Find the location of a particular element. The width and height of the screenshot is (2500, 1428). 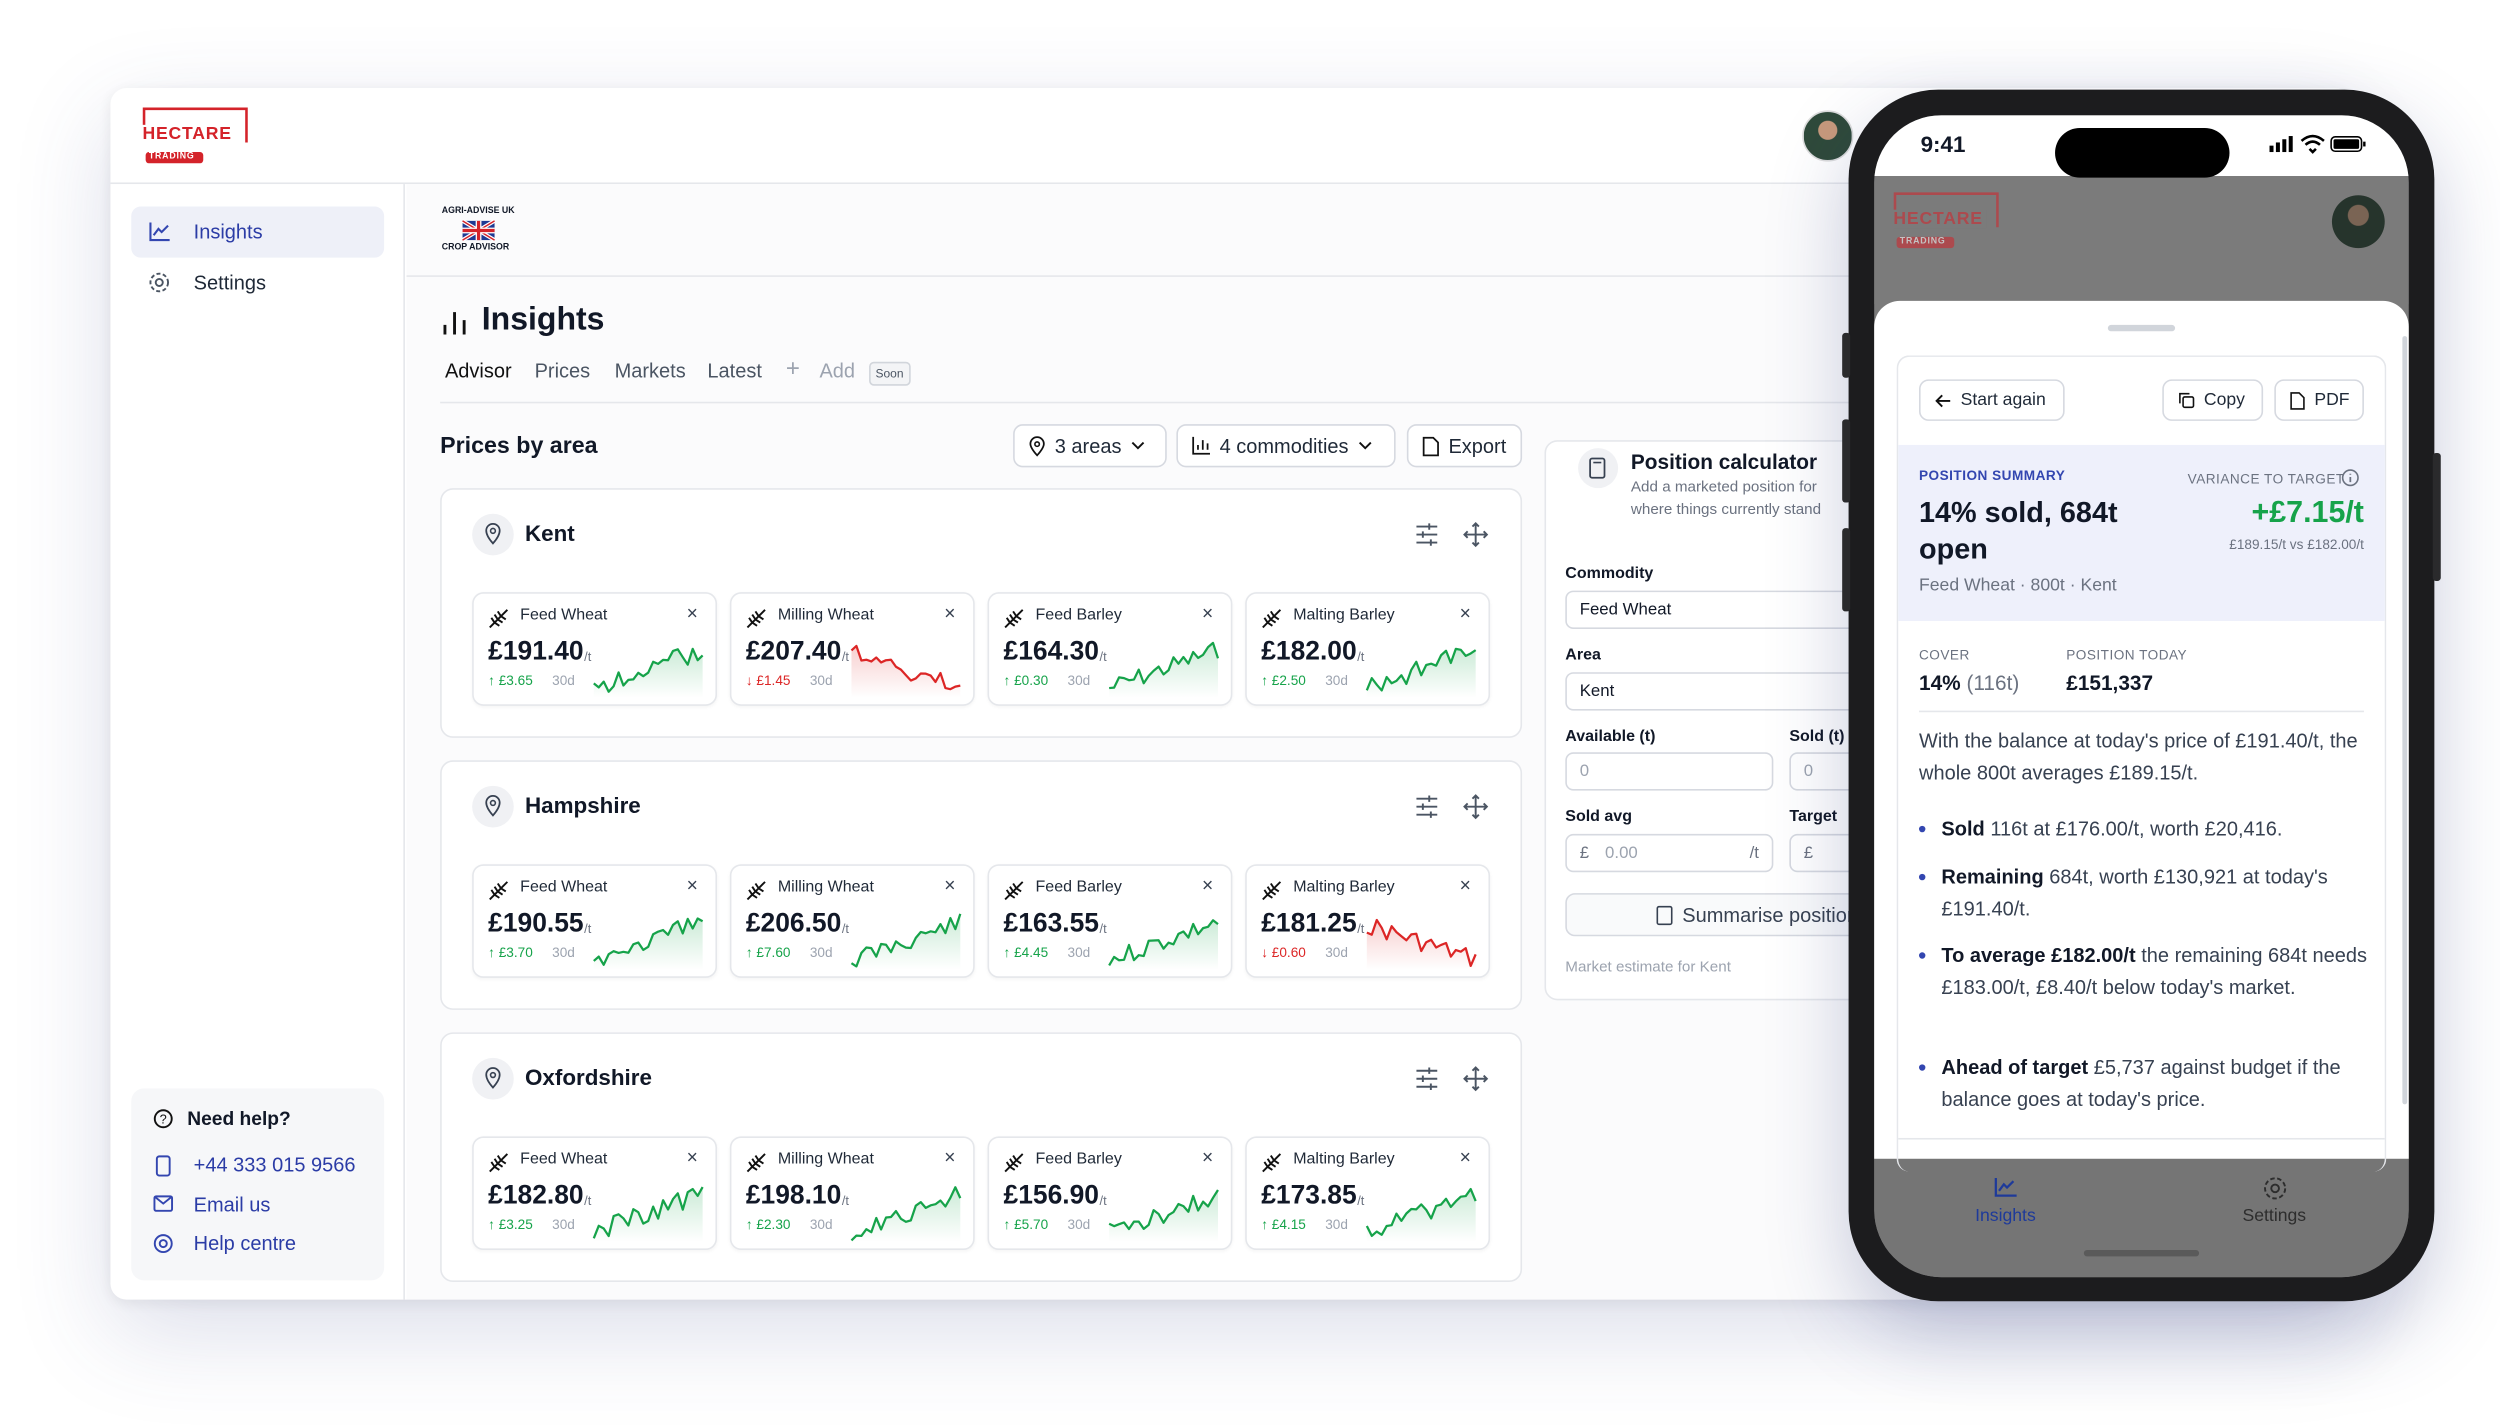

price-change: ↑ £4.45 is located at coordinates (1026, 952).